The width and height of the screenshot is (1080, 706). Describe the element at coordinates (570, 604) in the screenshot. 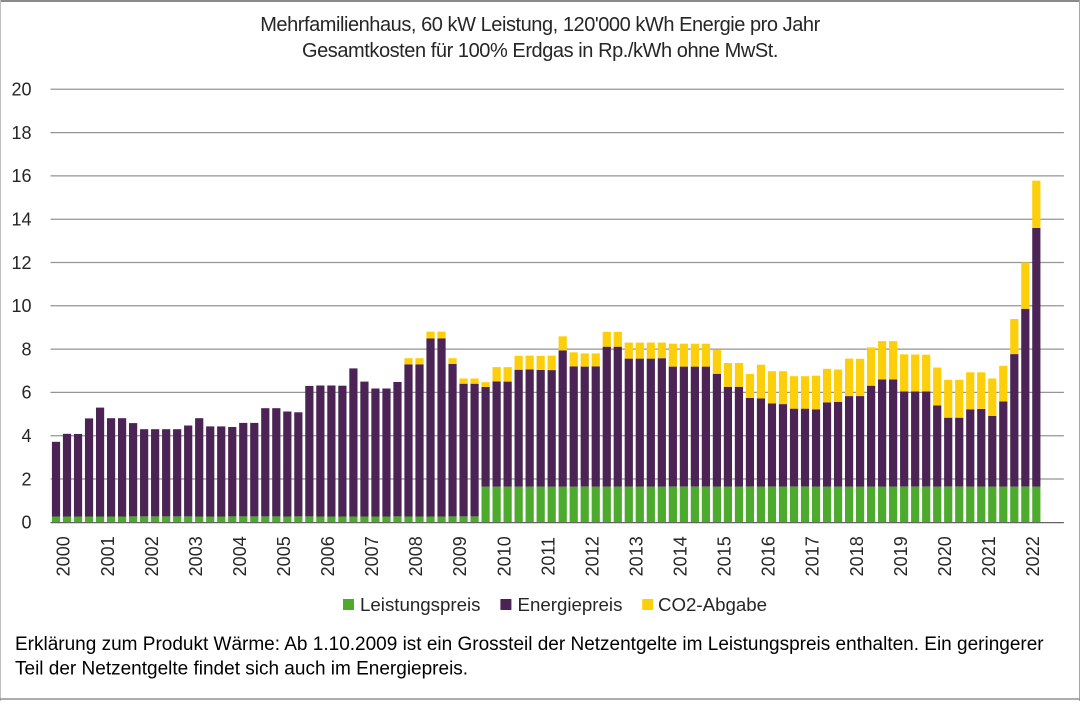

I see `svg-text: Energiepreis` at that location.